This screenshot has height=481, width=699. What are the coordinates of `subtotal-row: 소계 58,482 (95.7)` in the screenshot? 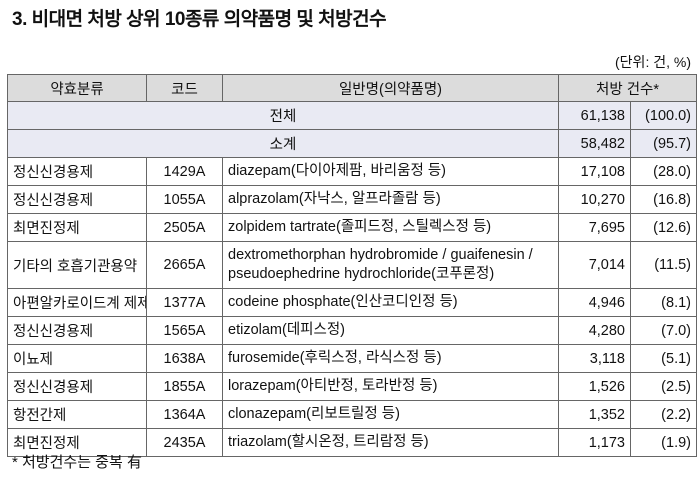 It's located at (352, 143).